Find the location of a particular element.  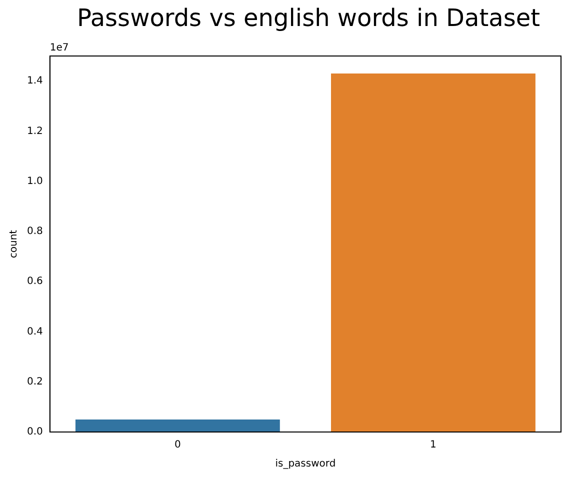

x-axis-title: is_password is located at coordinates (305, 464).